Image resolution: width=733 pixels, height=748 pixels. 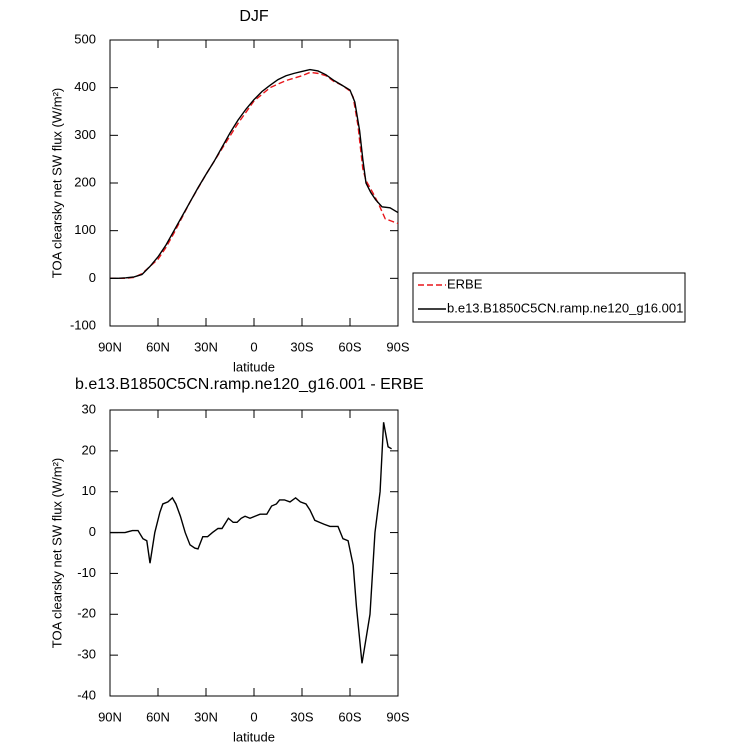 What do you see at coordinates (89, 490) in the screenshot?
I see `y-tick-label: 10` at bounding box center [89, 490].